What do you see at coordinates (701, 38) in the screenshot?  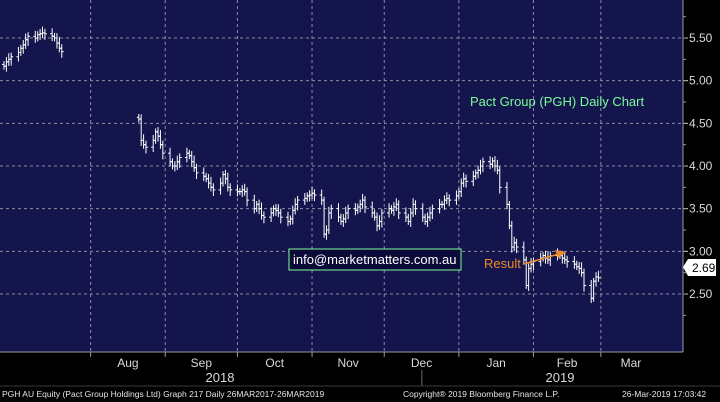 I see `y-tick-label: 5.50` at bounding box center [701, 38].